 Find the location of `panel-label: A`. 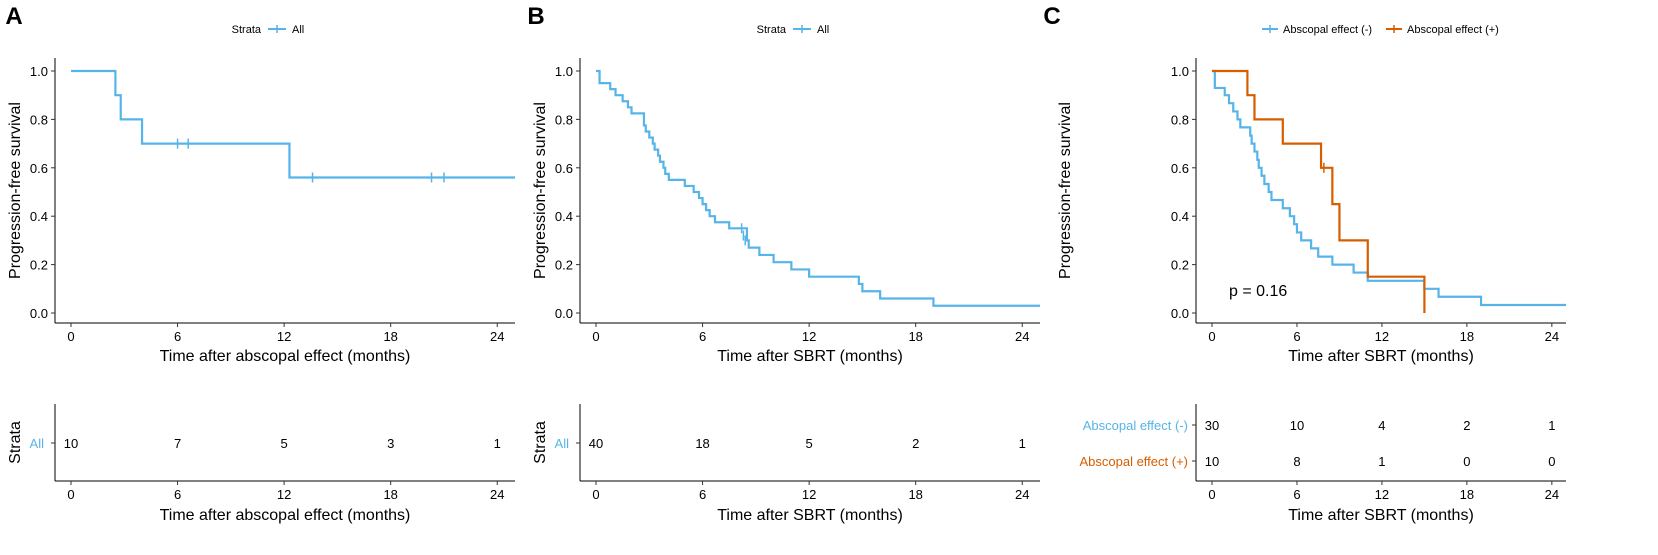

panel-label: A is located at coordinates (13, 16).